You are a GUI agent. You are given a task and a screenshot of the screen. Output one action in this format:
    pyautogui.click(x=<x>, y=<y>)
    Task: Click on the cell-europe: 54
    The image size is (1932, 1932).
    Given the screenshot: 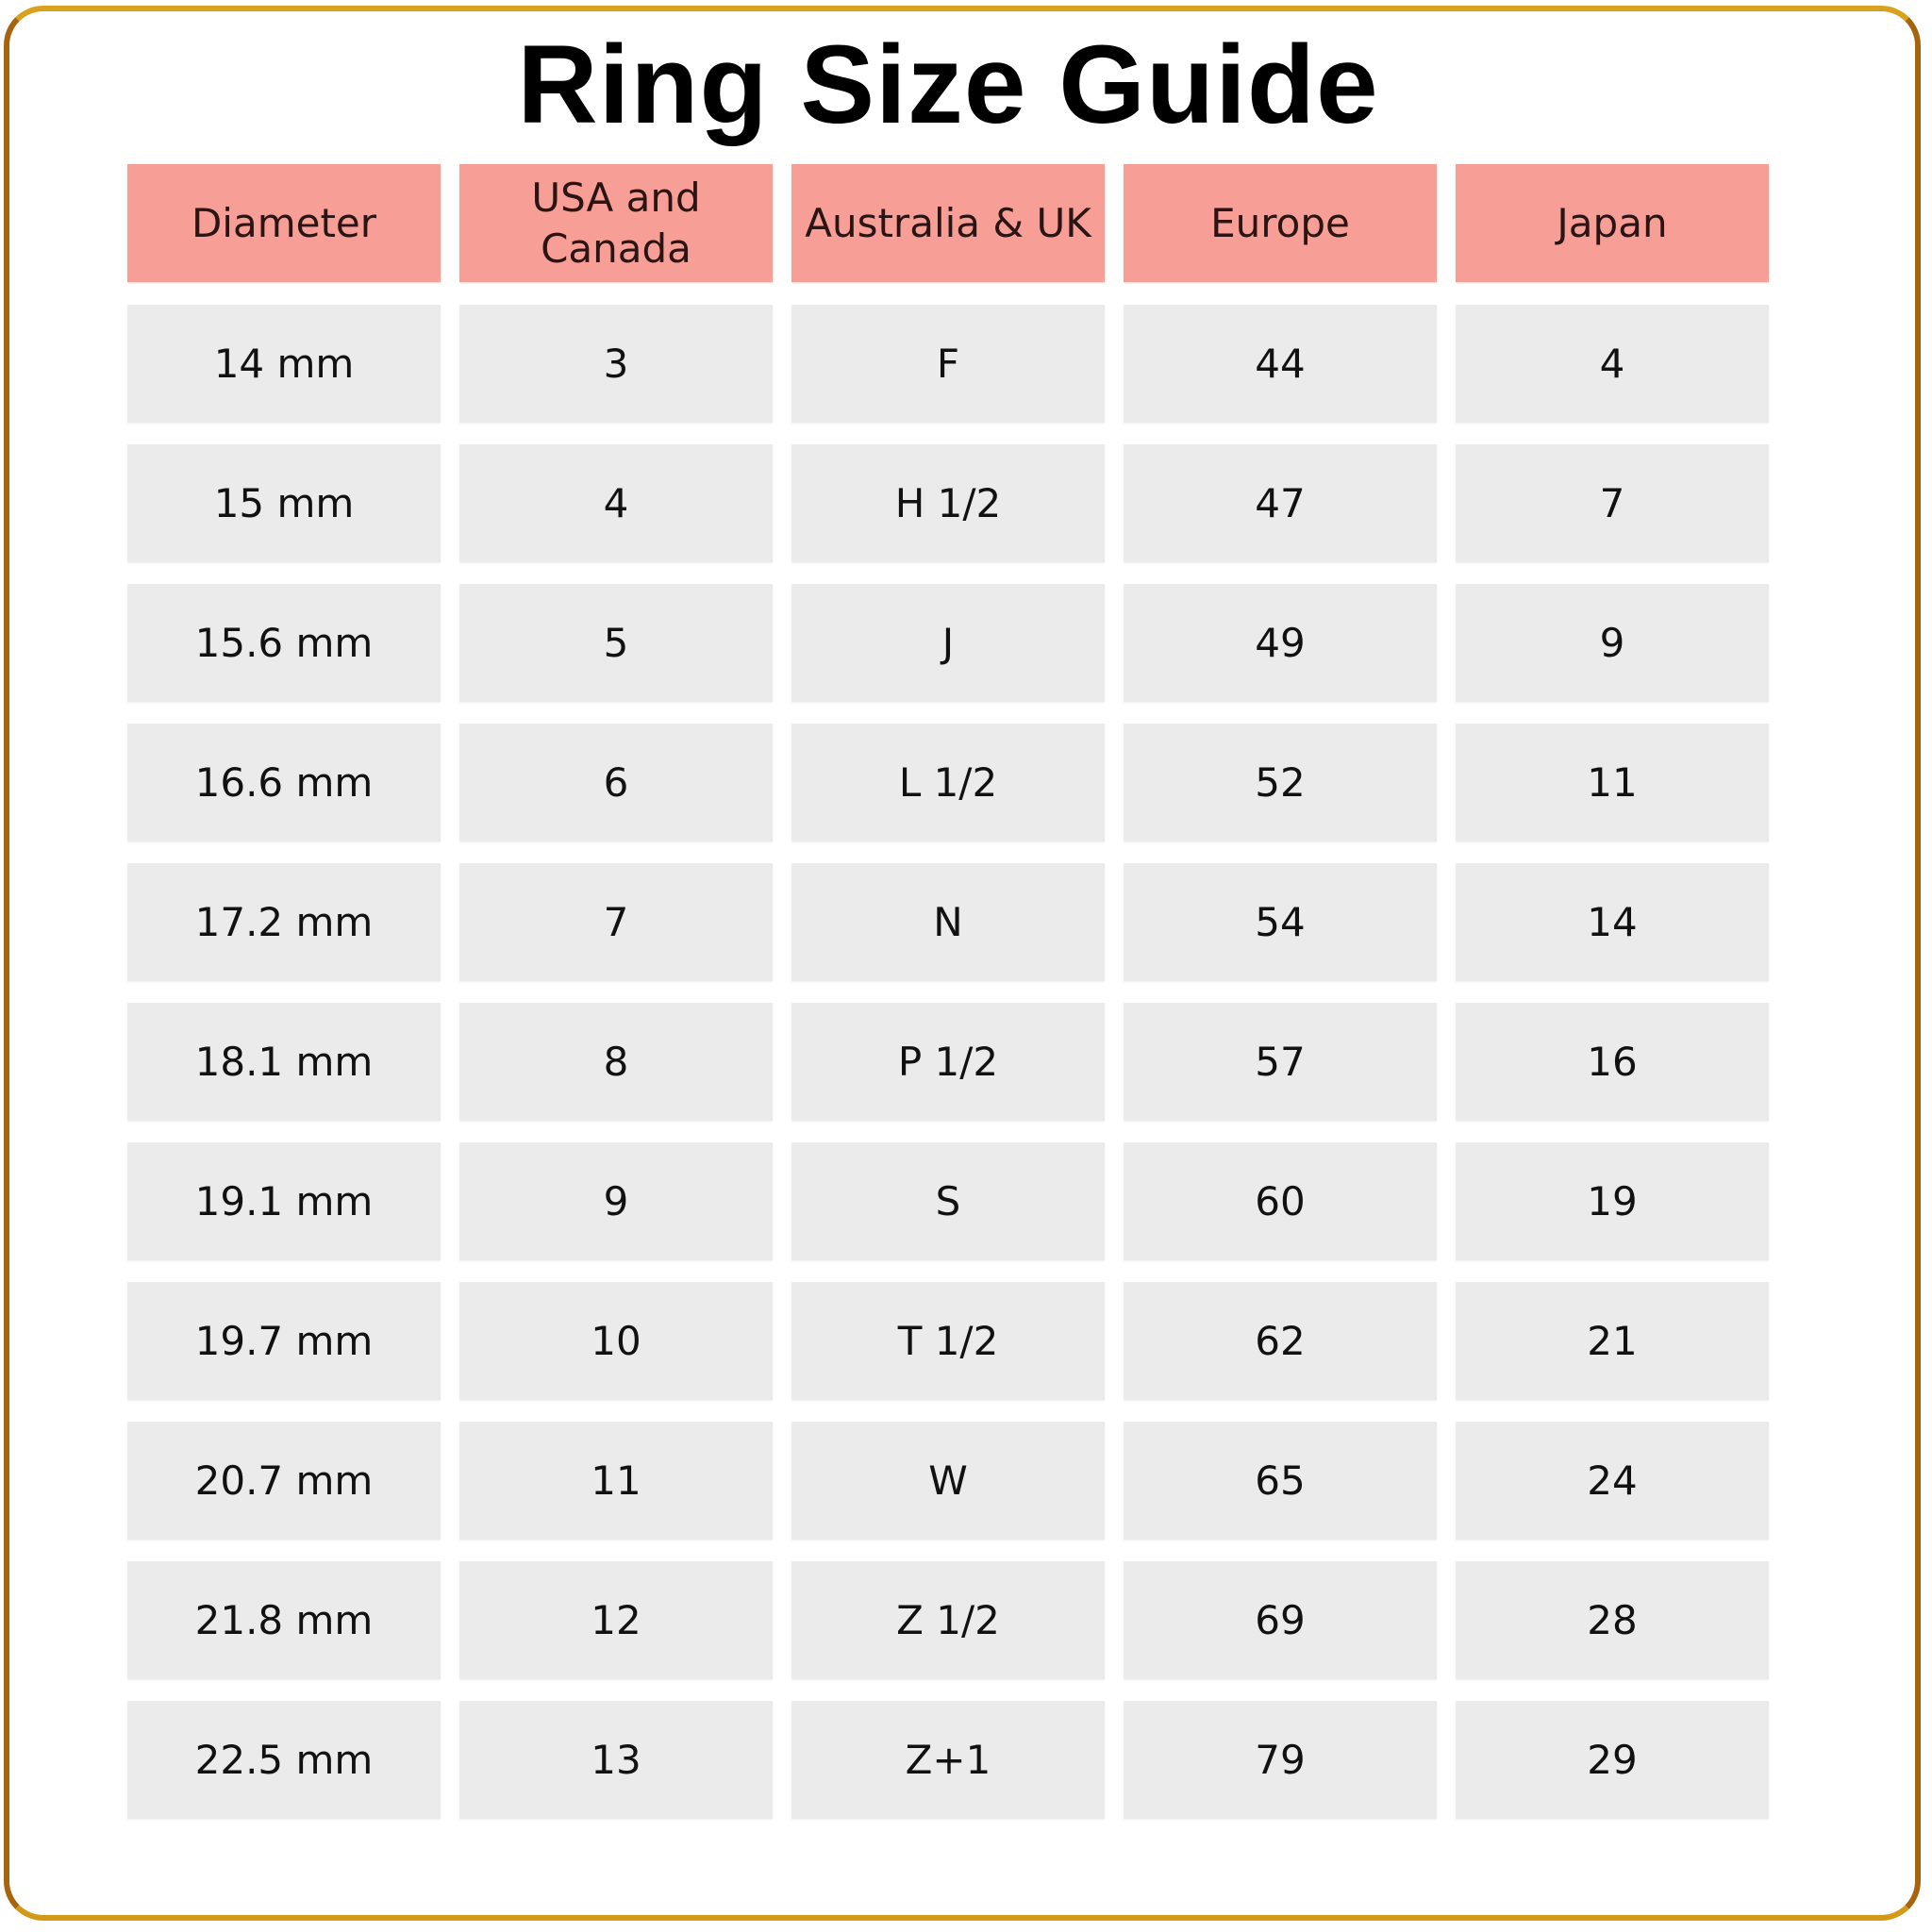 What is the action you would take?
    pyautogui.click(x=1280, y=922)
    